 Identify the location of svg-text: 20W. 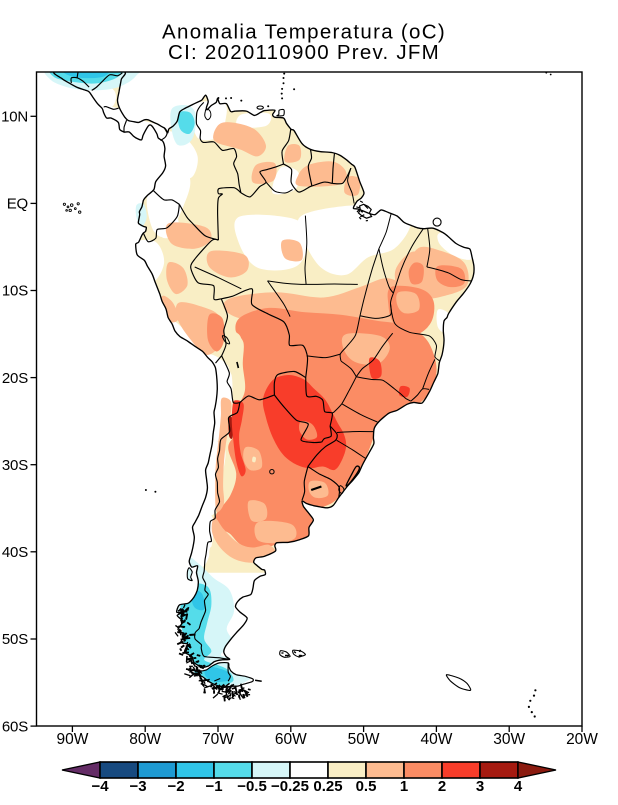
(582, 739).